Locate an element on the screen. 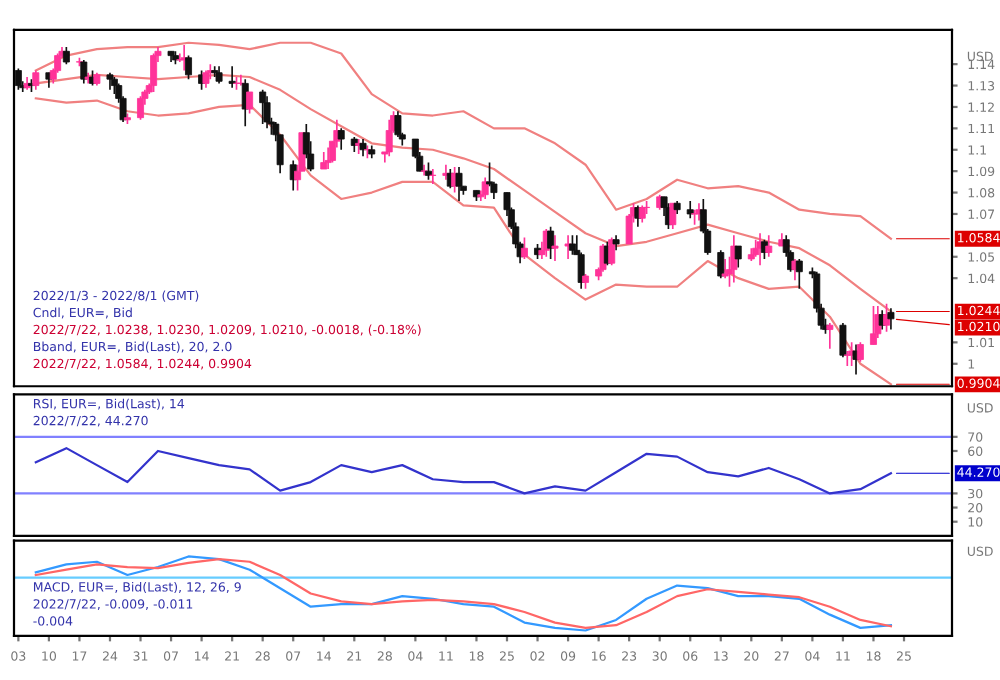  line-series is located at coordinates (463, 471).